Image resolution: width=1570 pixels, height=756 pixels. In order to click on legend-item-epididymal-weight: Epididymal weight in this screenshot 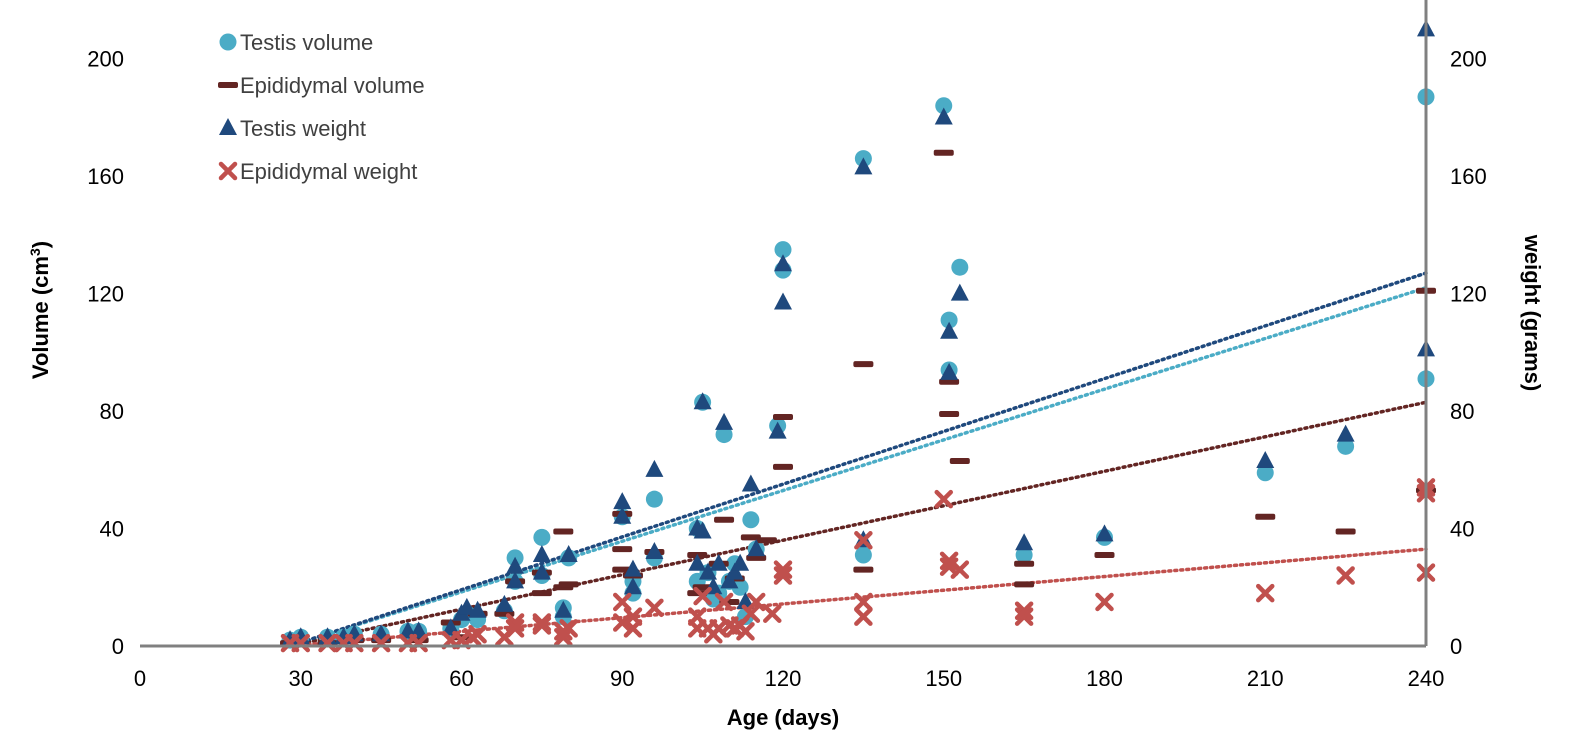, I will do `click(317, 171)`.